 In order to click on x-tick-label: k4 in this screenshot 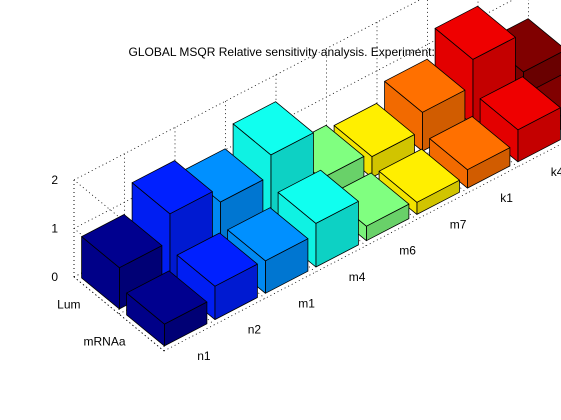, I will do `click(556, 172)`.